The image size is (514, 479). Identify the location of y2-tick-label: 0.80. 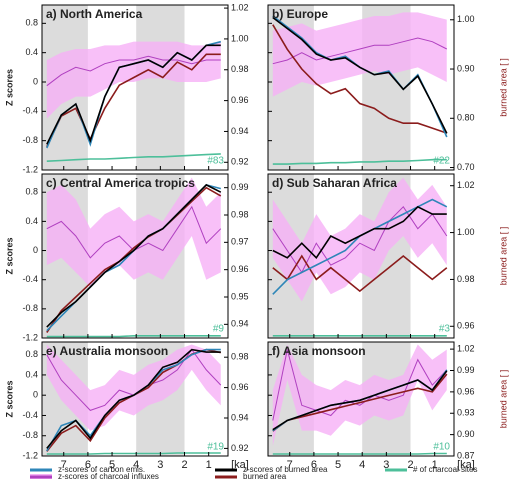
(466, 118).